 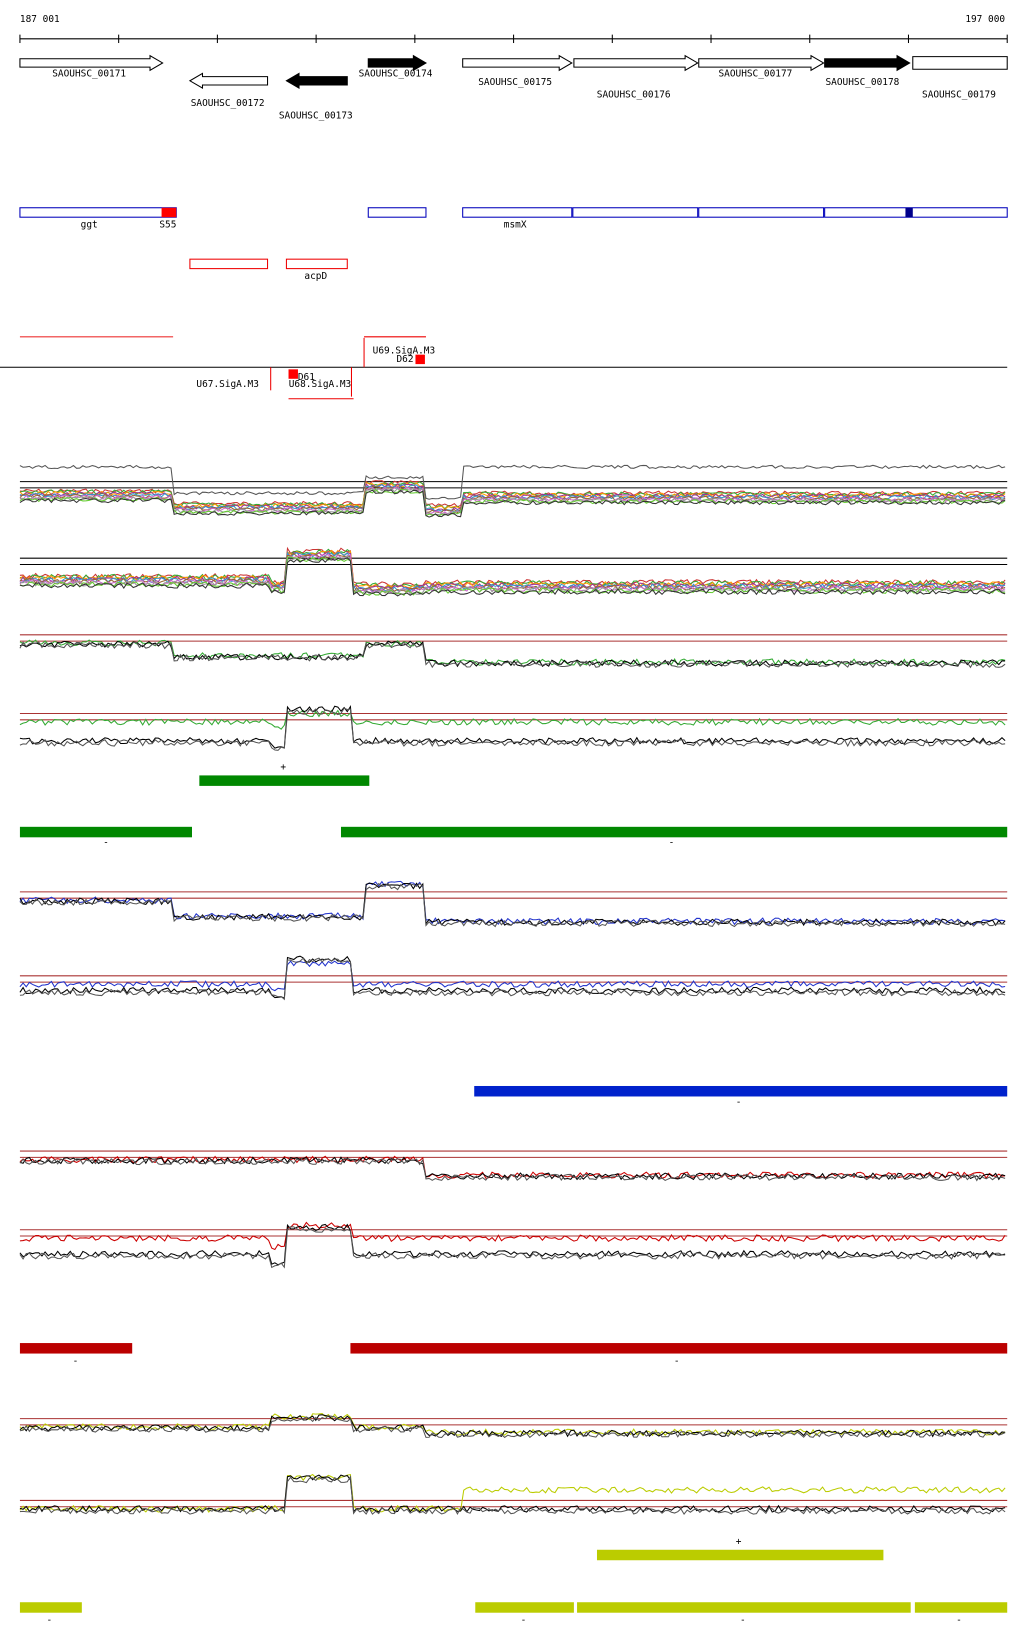 What do you see at coordinates (755, 74) in the screenshot?
I see `gene-label: SAOUHSC_00177` at bounding box center [755, 74].